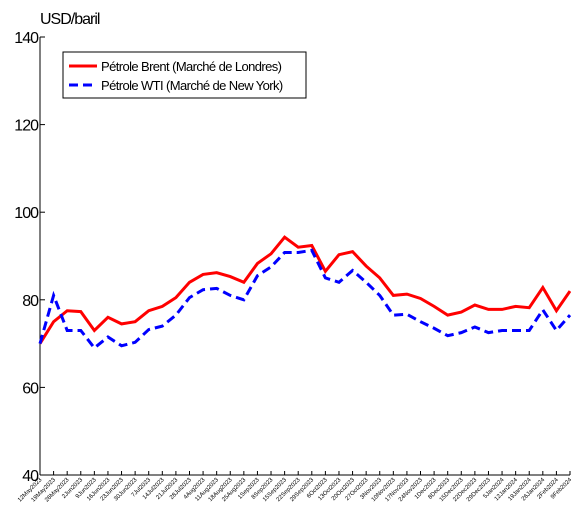 The height and width of the screenshot is (521, 571). Describe the element at coordinates (184, 75) in the screenshot. I see `legend-box` at that location.